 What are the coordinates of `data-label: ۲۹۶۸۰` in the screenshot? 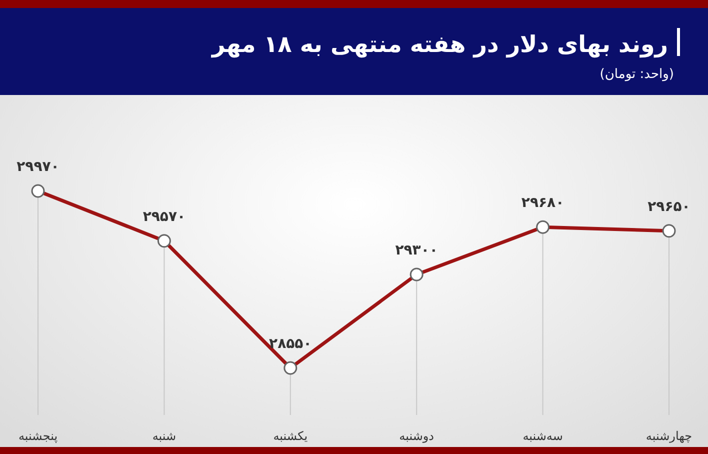 It's located at (542, 203).